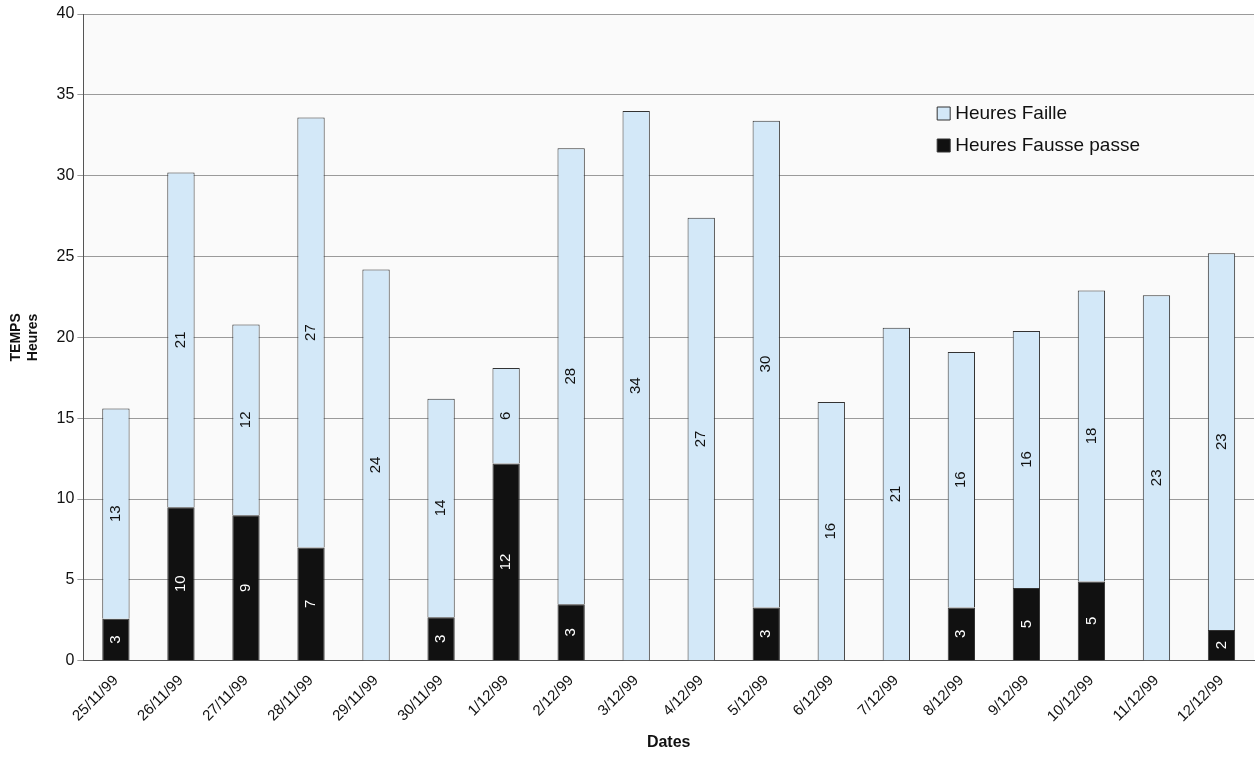 The height and width of the screenshot is (760, 1258). What do you see at coordinates (1048, 145) in the screenshot?
I see `legend-label: Heures Fausse passe` at bounding box center [1048, 145].